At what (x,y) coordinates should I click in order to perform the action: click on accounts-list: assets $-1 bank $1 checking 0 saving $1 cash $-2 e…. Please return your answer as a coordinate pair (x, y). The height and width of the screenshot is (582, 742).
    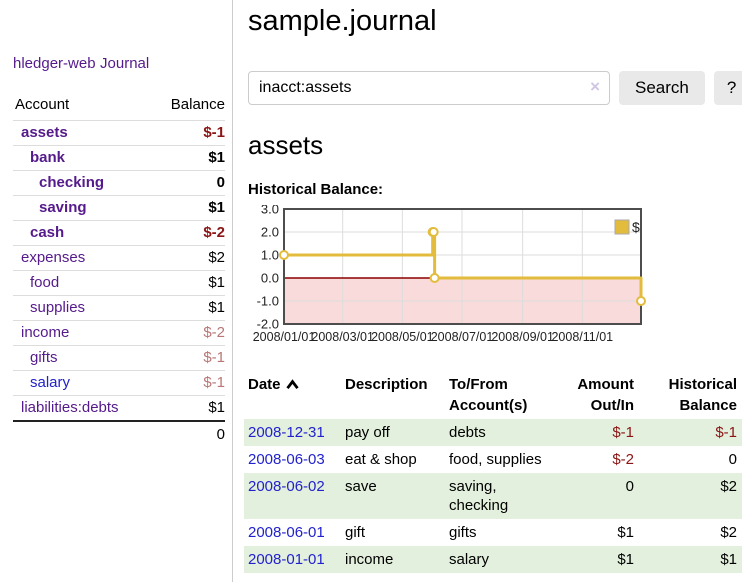
    Looking at the image, I should click on (119, 270).